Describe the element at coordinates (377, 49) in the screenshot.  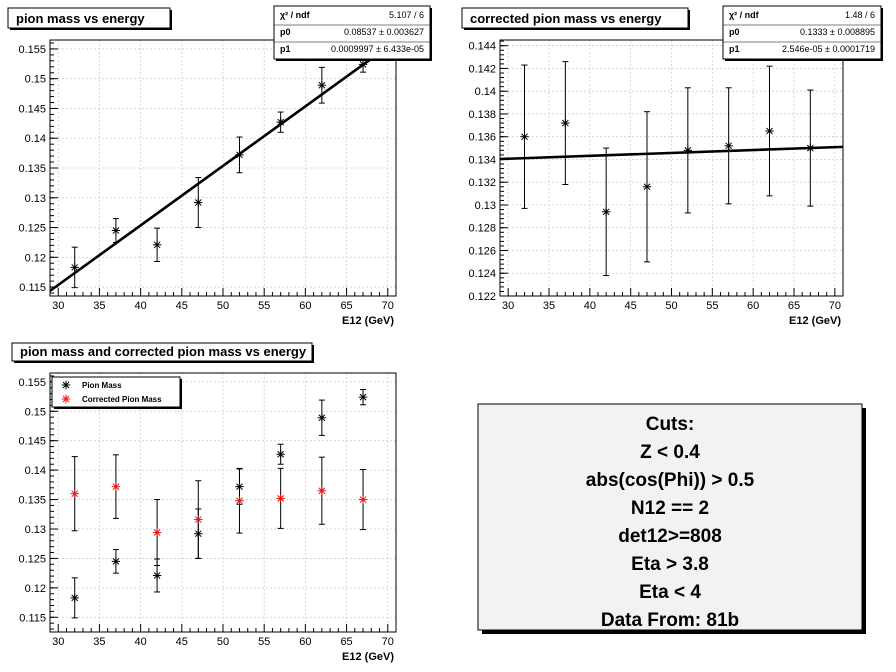
I see `stats-value: 0.0009997 ± 6.433e-05` at that location.